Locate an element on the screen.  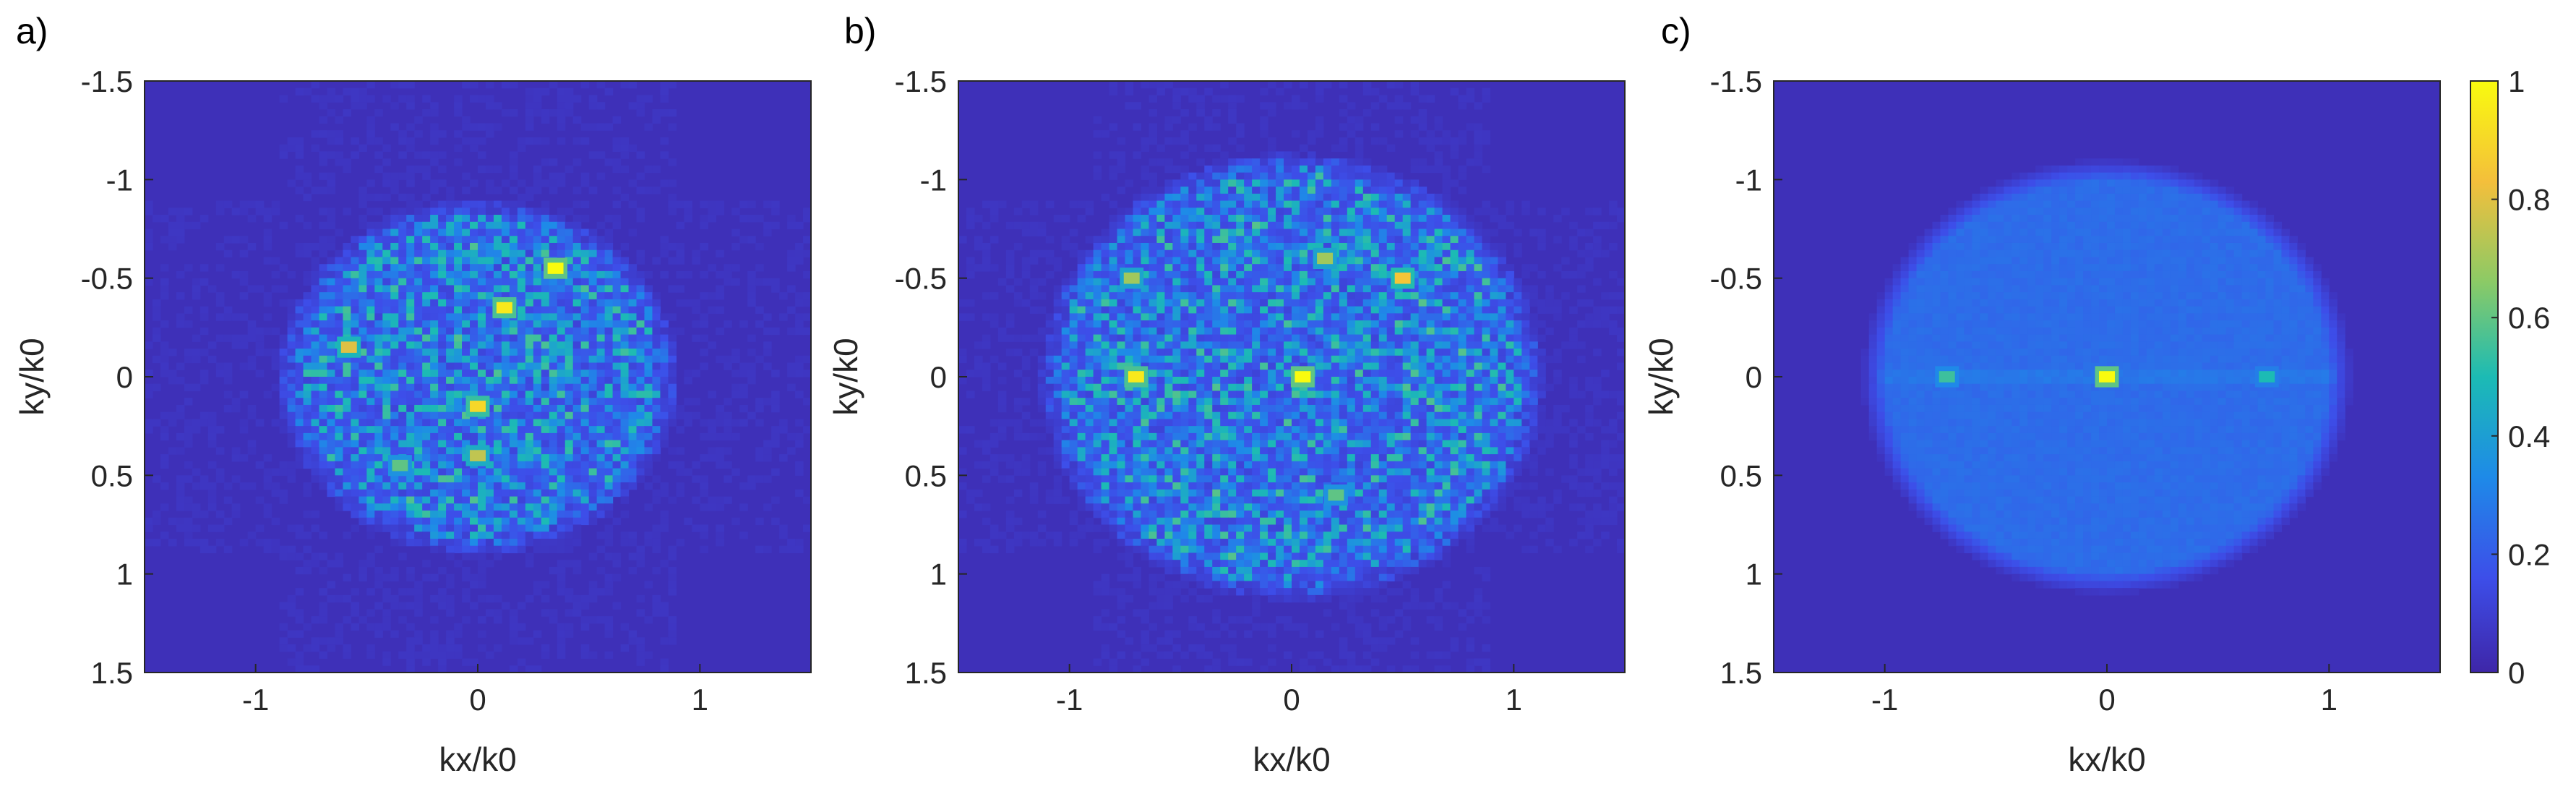
x-ticks-a: -1 0 1 is located at coordinates (475, 690).